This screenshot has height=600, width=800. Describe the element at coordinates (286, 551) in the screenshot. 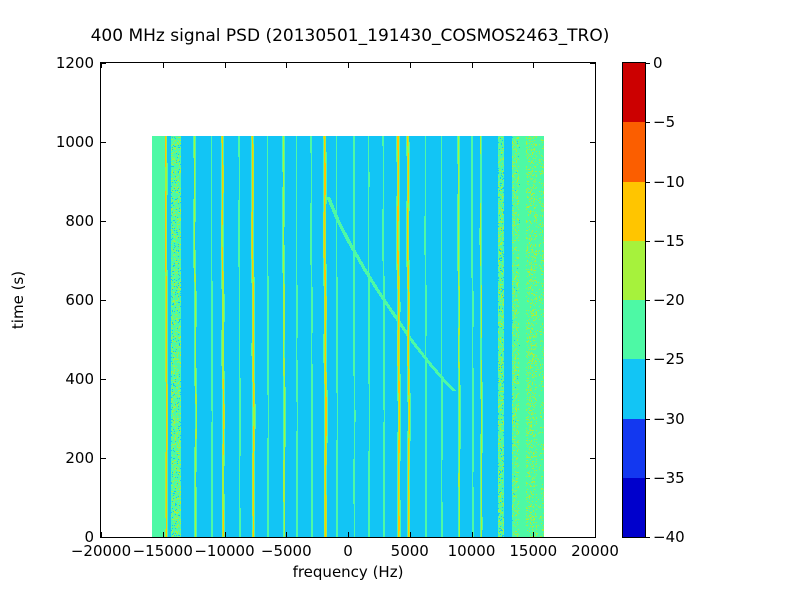

I see `x-axis-tick-label: −5000` at that location.